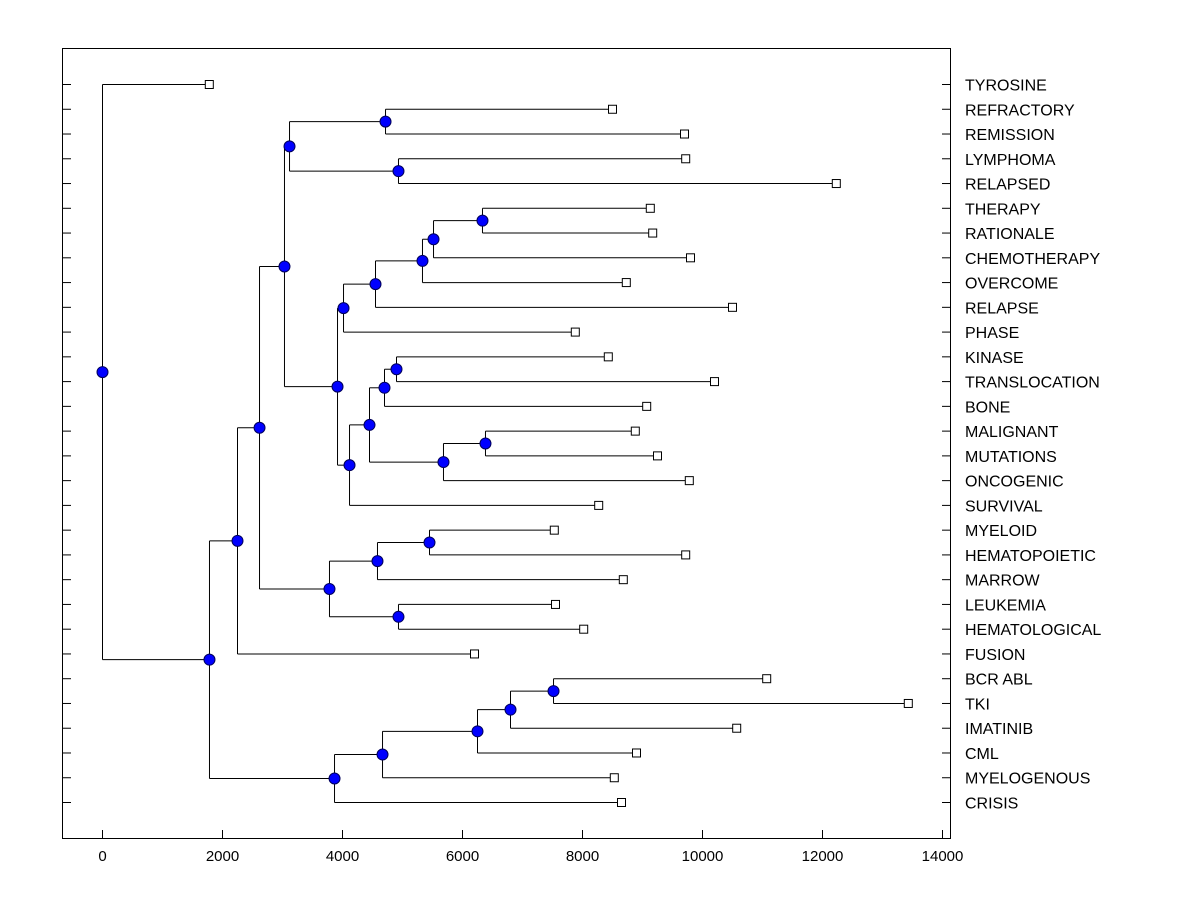 The height and width of the screenshot is (900, 1200). What do you see at coordinates (1027, 779) in the screenshot?
I see `leaf-label: MYELOGENOUS` at bounding box center [1027, 779].